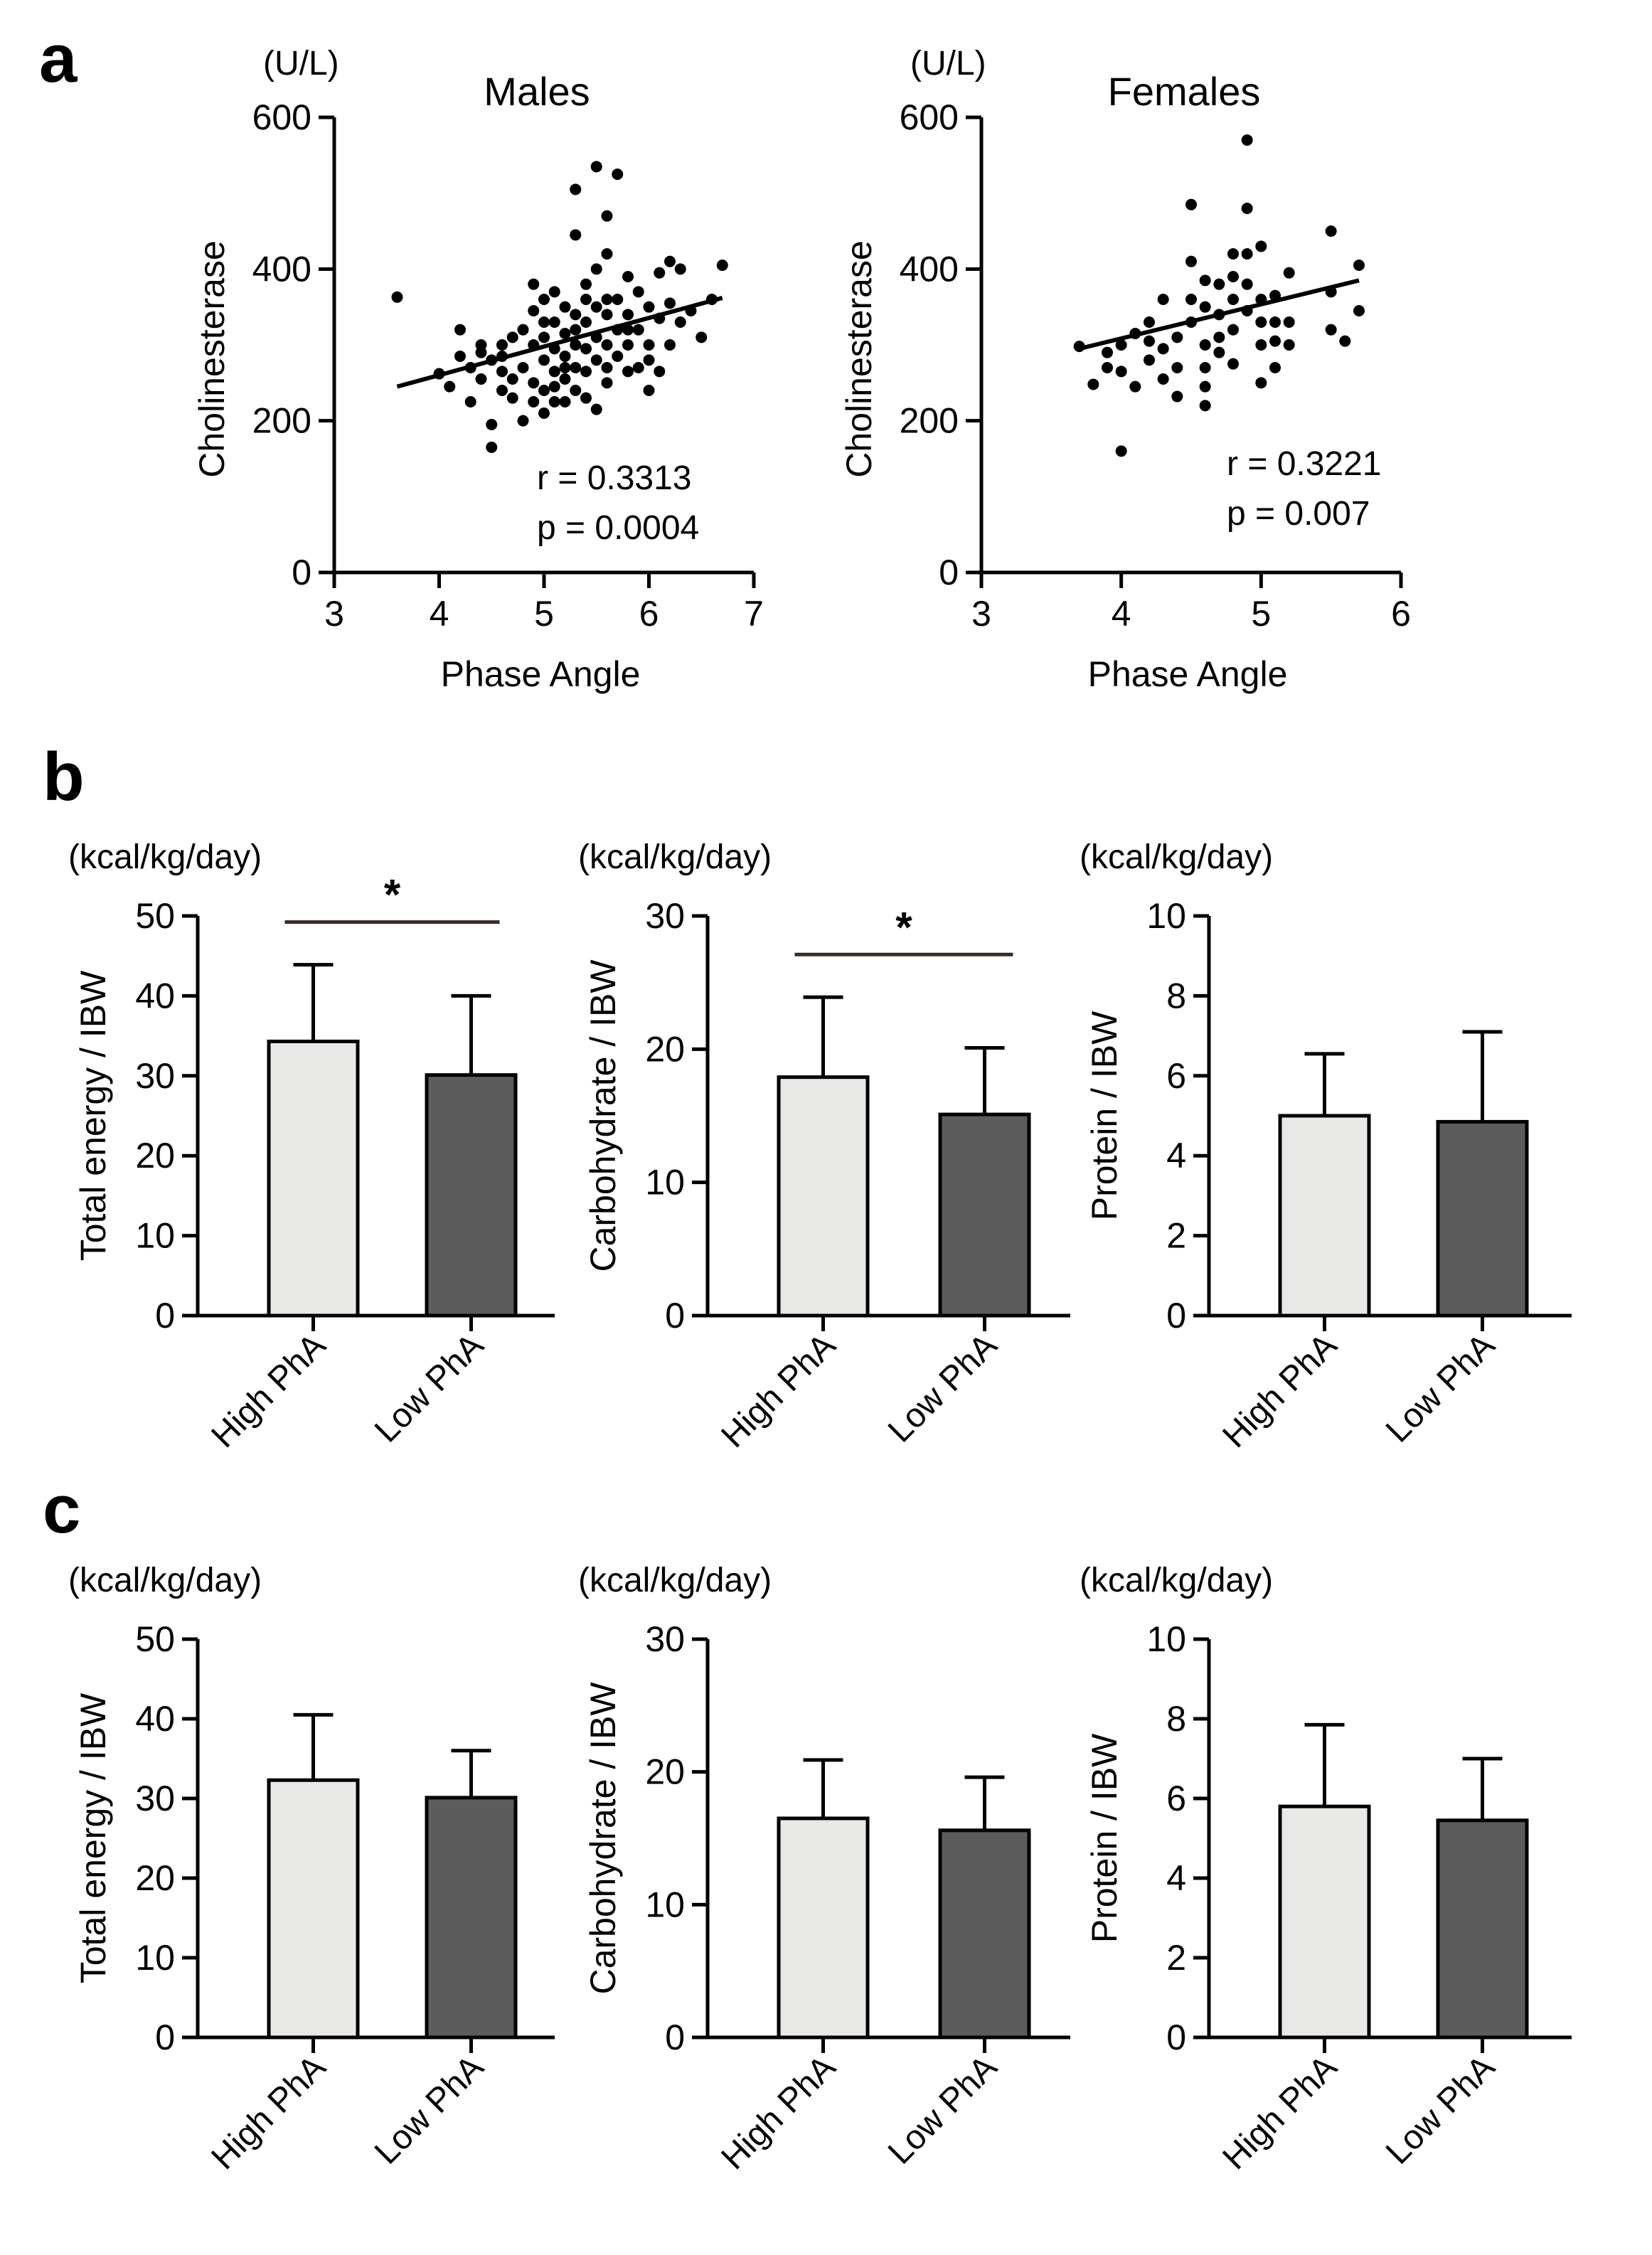  What do you see at coordinates (1298, 514) in the screenshot?
I see `stat-label: p = 0.007` at bounding box center [1298, 514].